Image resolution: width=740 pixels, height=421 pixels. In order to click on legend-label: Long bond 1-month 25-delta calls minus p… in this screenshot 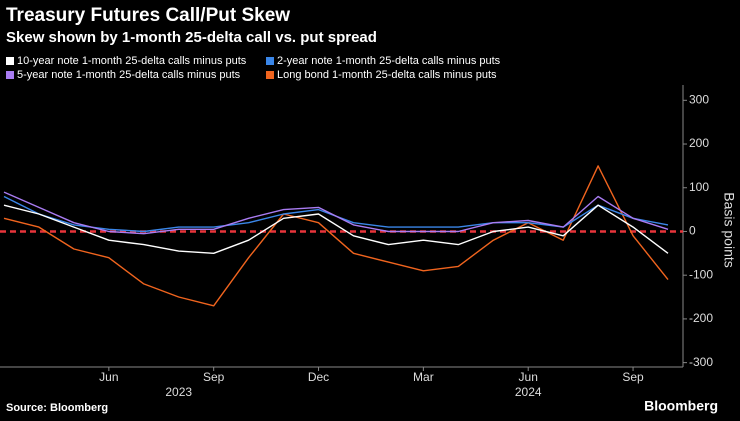, I will do `click(387, 75)`.